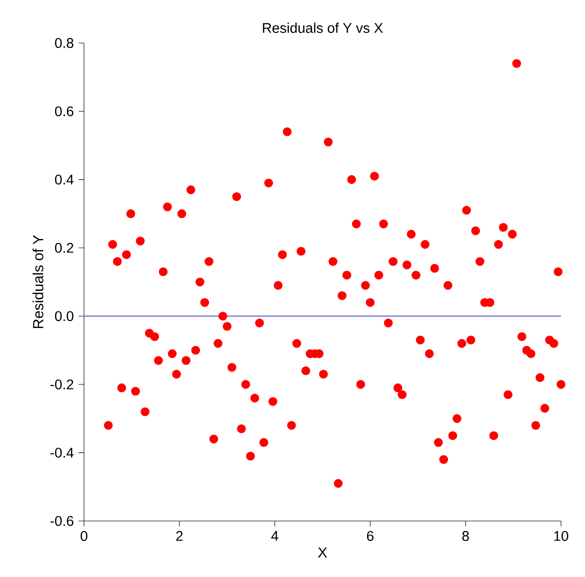  What do you see at coordinates (370, 536) in the screenshot?
I see `x-tick-label: 6` at bounding box center [370, 536].